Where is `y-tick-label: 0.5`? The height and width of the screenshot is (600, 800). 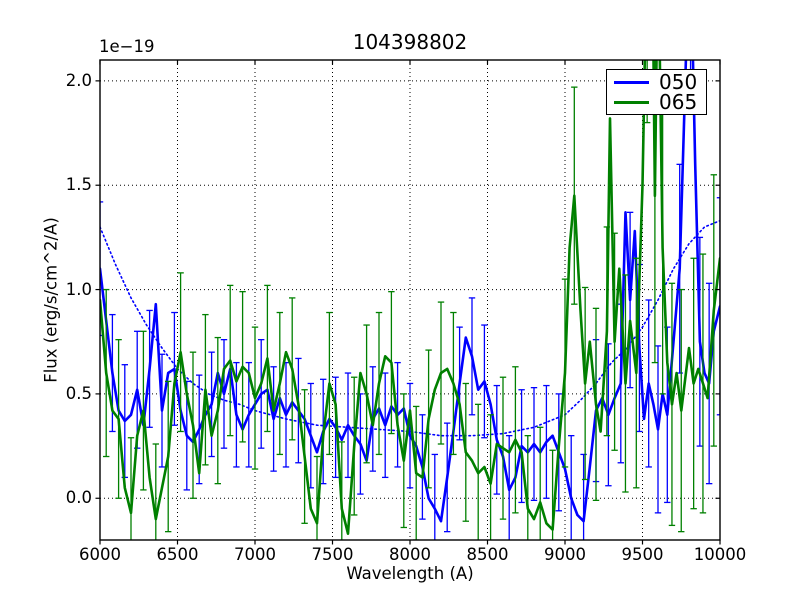
y-tick-label: 0.5 is located at coordinates (78, 393).